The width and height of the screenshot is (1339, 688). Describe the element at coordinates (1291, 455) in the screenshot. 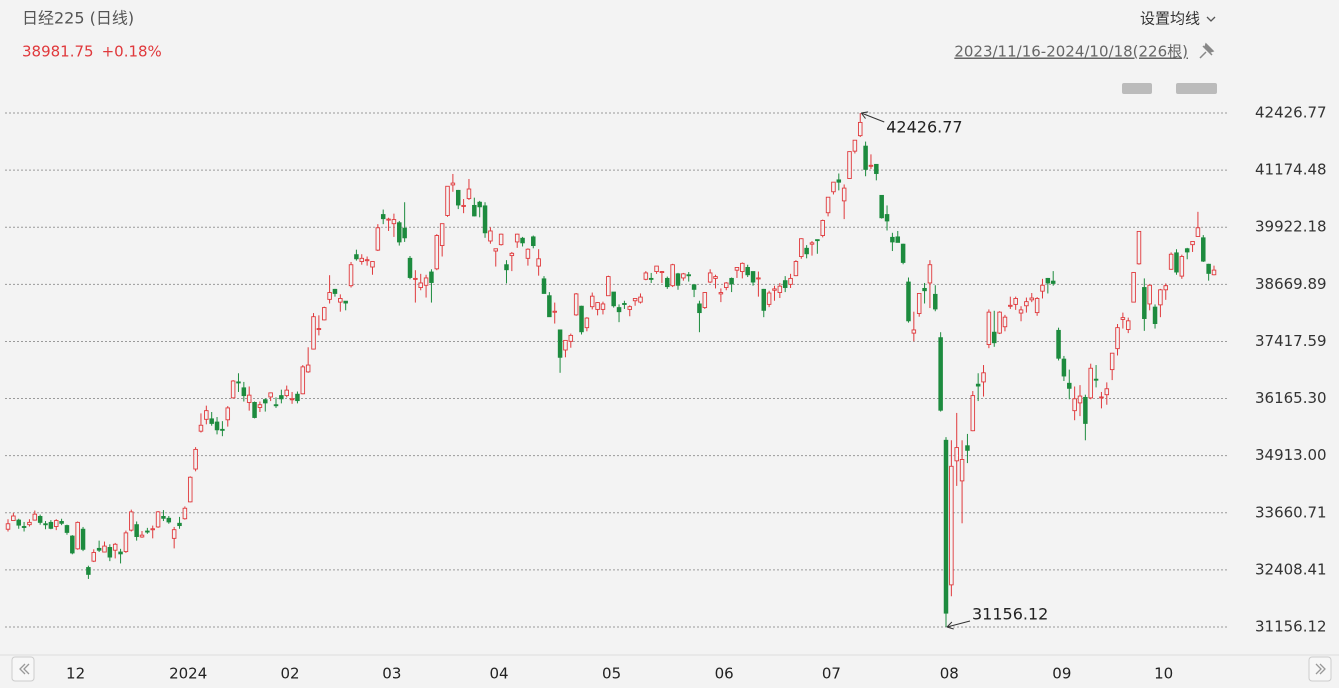

I see `y-tick-label: 34913.00` at that location.